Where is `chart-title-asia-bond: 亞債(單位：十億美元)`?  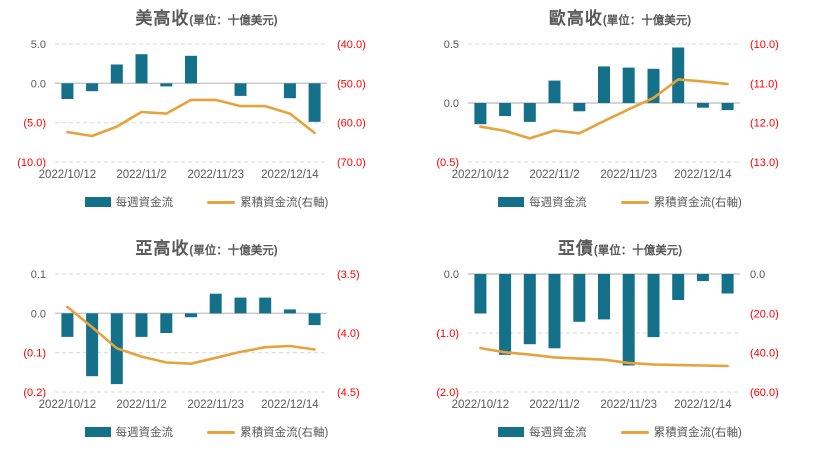 chart-title-asia-bond: 亞債(單位：十億美元) is located at coordinates (620, 249).